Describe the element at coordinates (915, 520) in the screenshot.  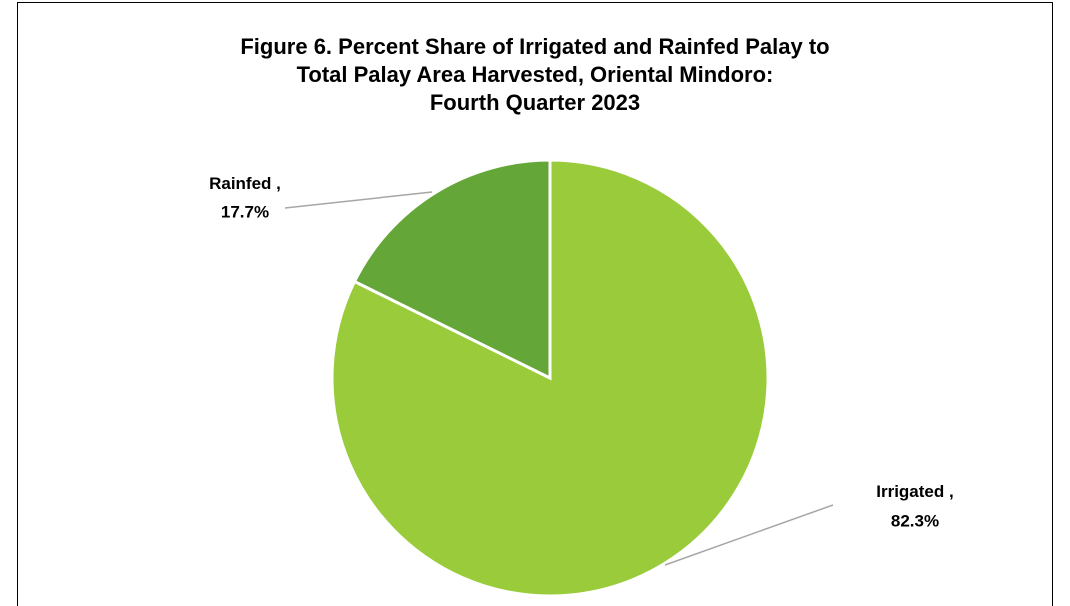
I see `value-label: 82.3%` at that location.